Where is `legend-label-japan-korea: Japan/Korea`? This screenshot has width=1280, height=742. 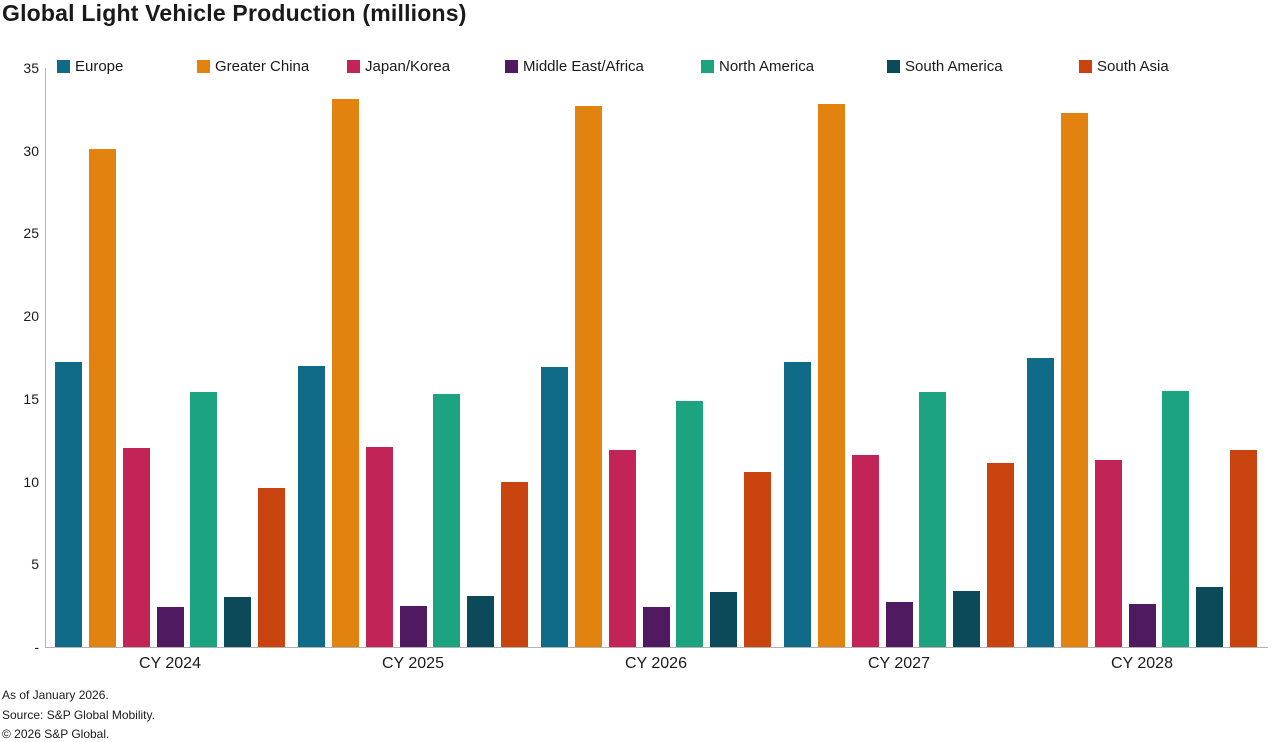
legend-label-japan-korea: Japan/Korea is located at coordinates (408, 66).